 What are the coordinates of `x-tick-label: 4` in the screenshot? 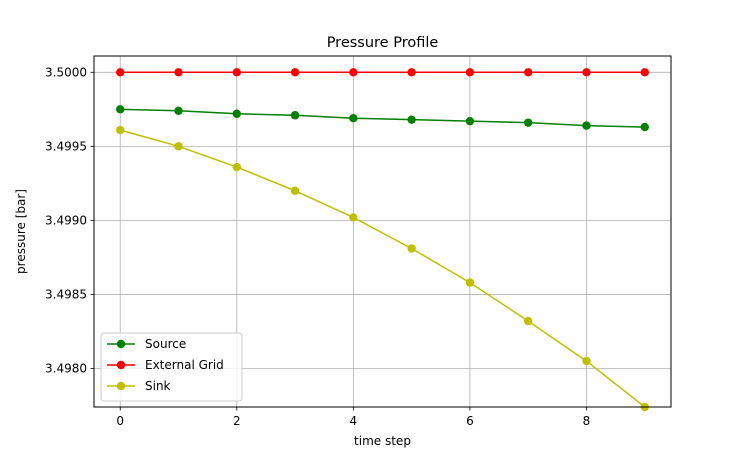 It's located at (354, 421).